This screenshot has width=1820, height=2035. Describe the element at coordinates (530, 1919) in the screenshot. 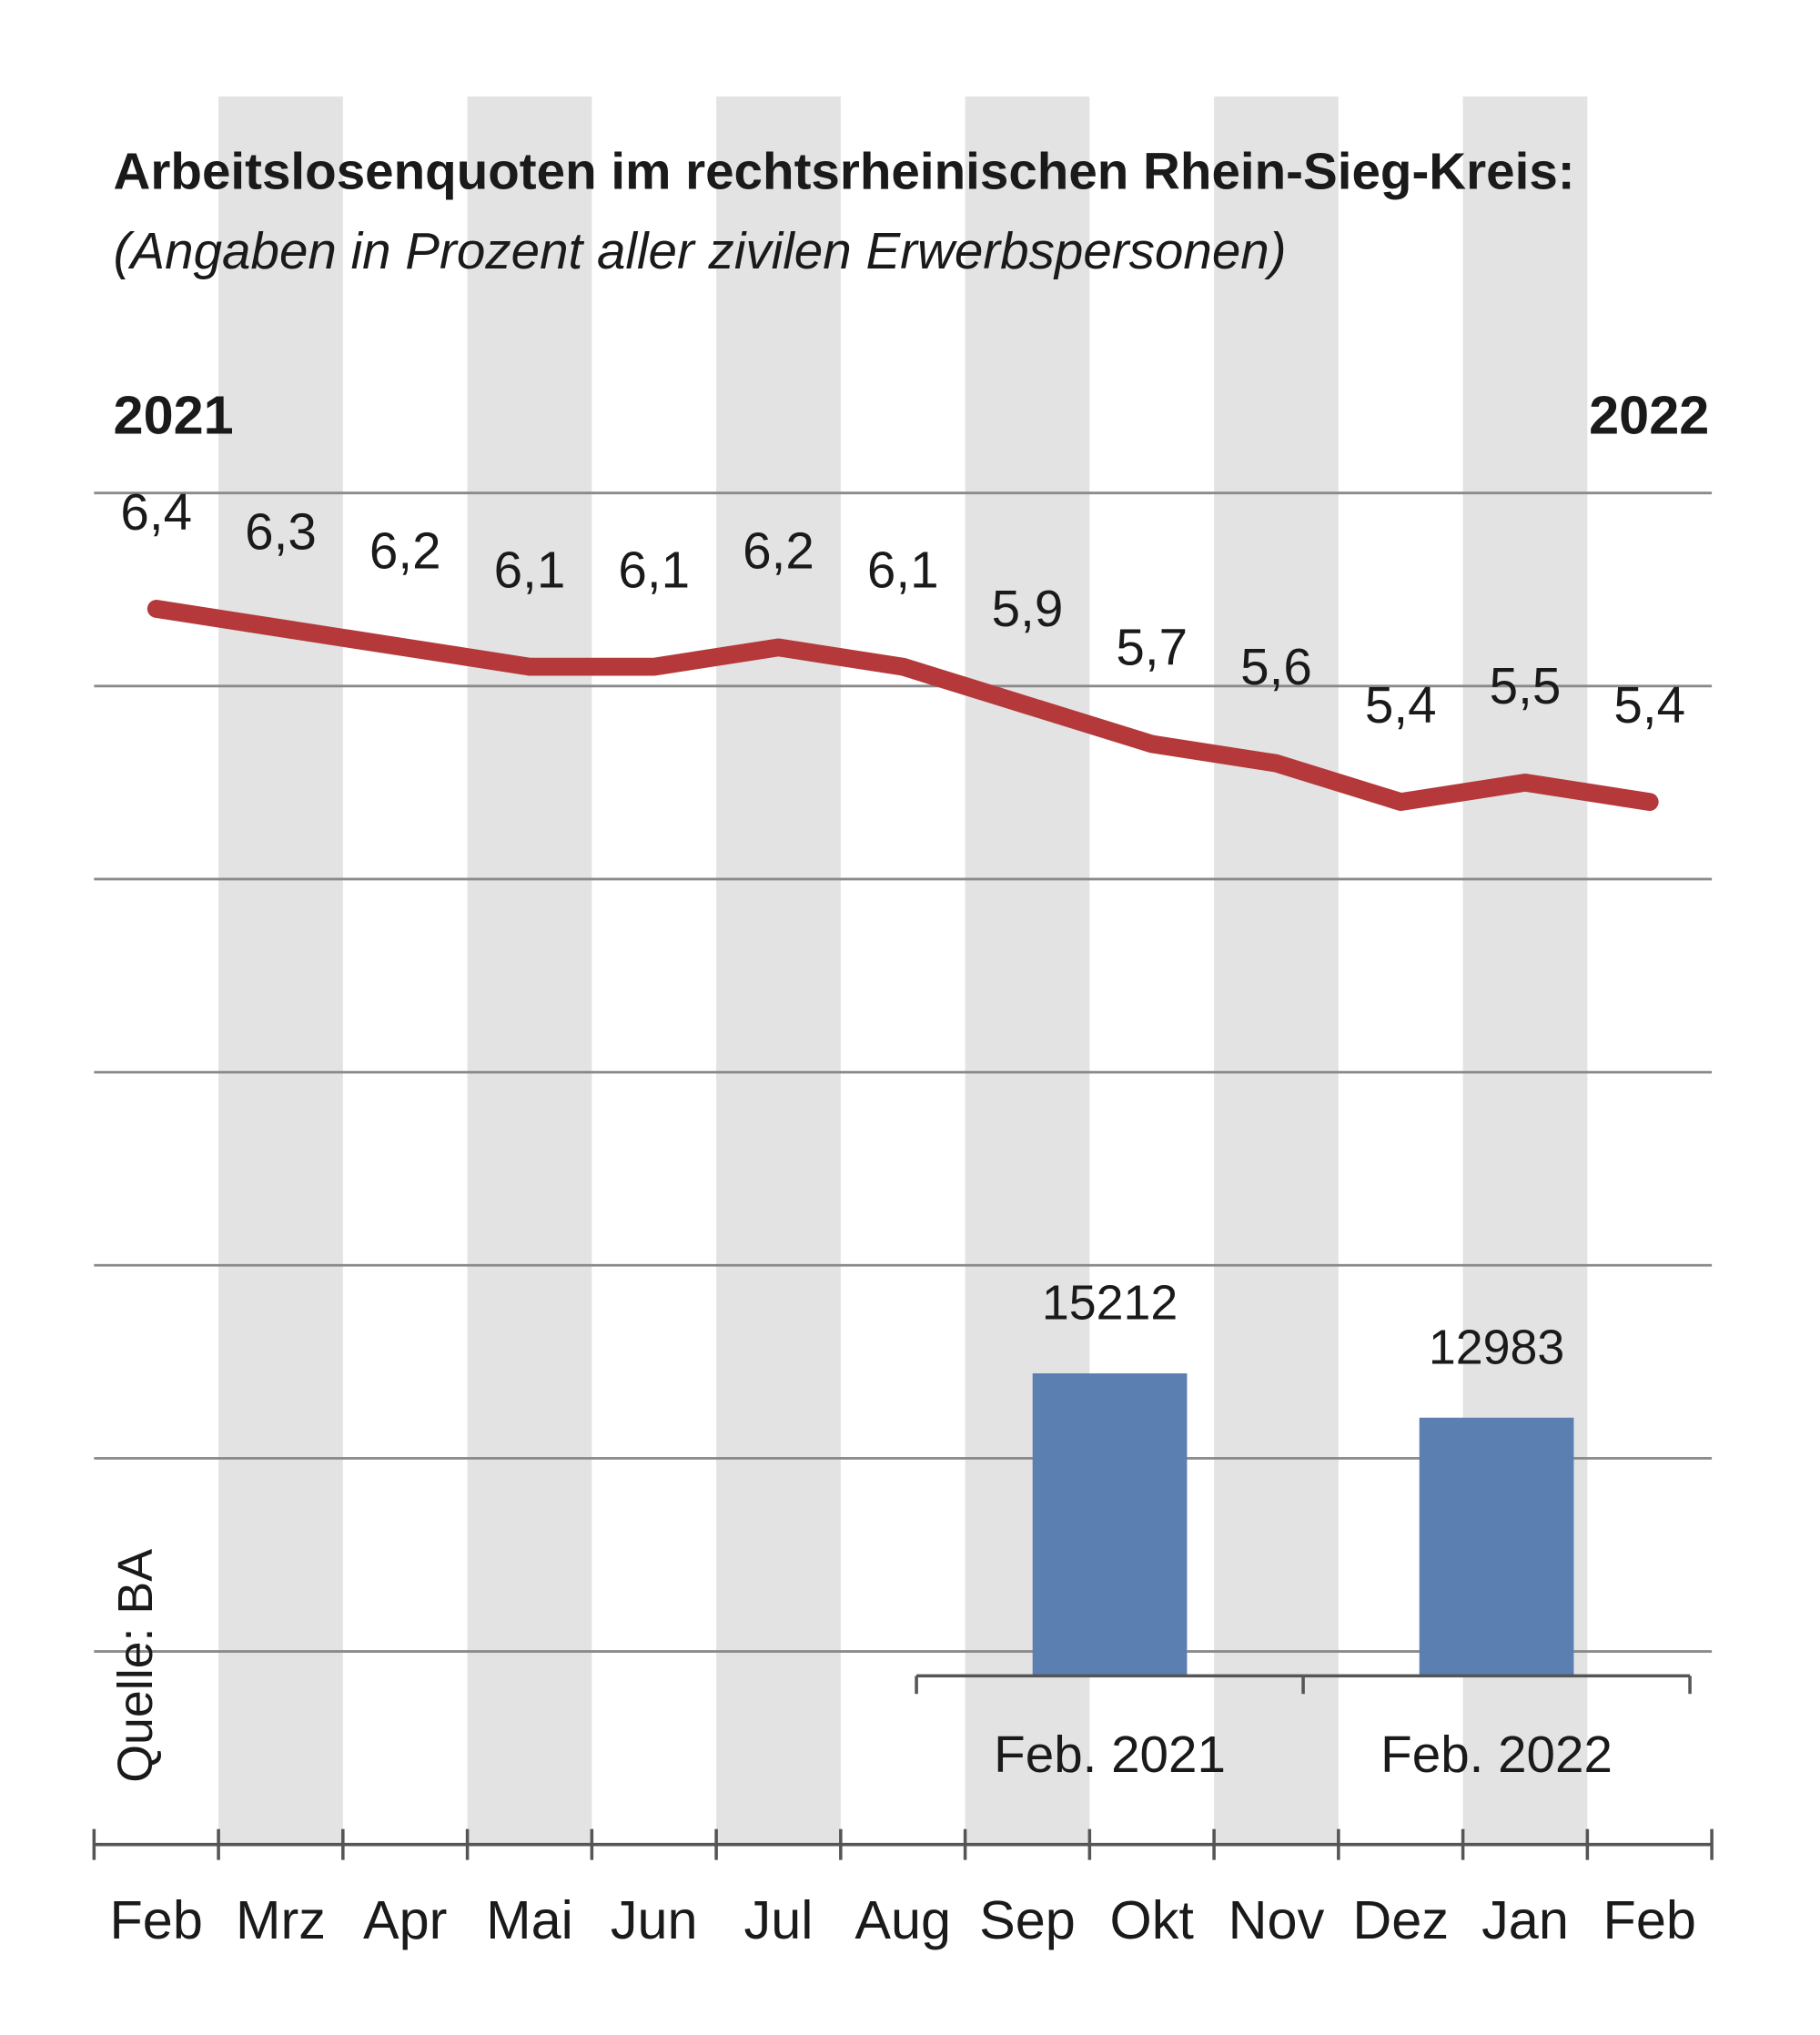

I see `x-tick-label: Mai` at that location.